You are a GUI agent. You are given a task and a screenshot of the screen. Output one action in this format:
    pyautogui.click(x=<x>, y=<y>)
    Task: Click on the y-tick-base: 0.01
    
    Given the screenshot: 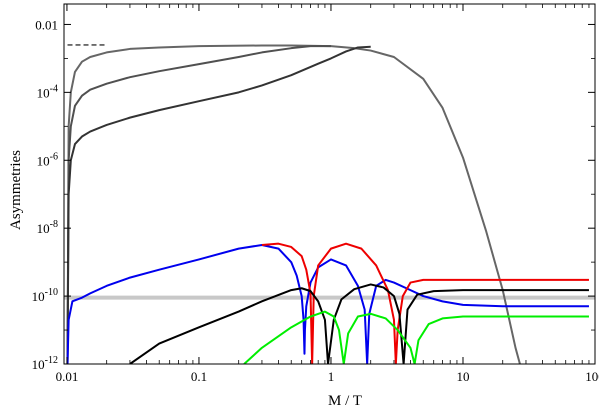 What is the action you would take?
    pyautogui.click(x=46, y=24)
    